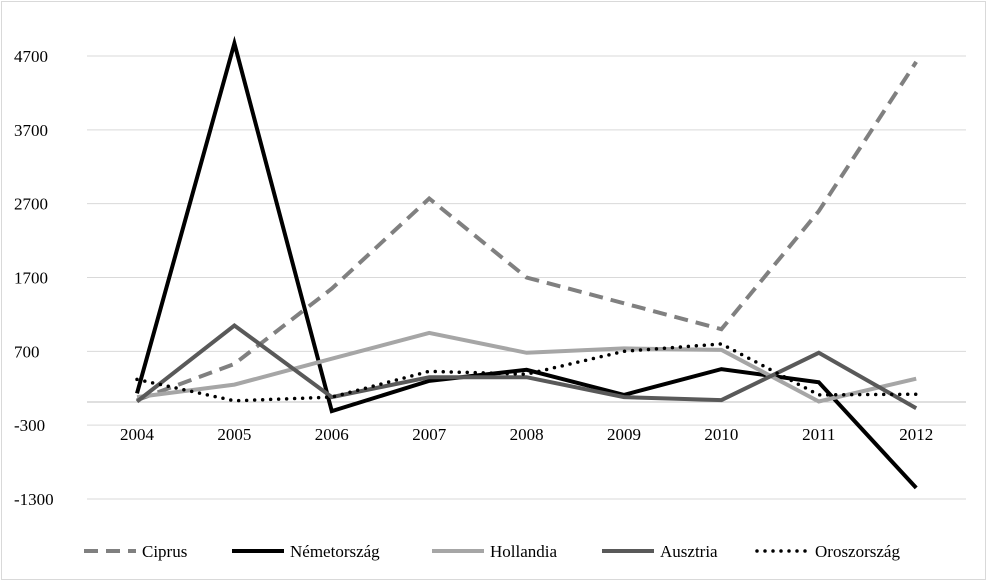 The height and width of the screenshot is (583, 989). I want to click on x-tick-label: 2004, so click(137, 434).